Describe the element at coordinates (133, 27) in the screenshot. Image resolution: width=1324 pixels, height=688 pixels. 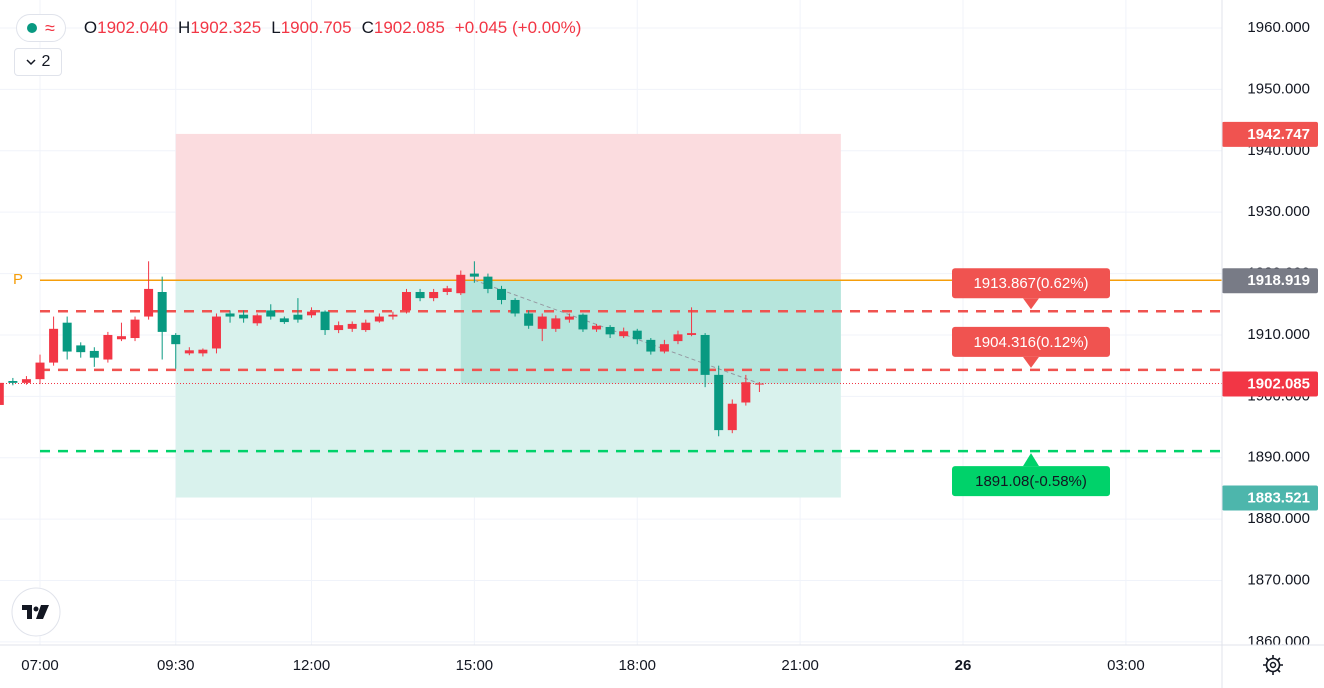
I see `ohlc-value: 1902.040` at that location.